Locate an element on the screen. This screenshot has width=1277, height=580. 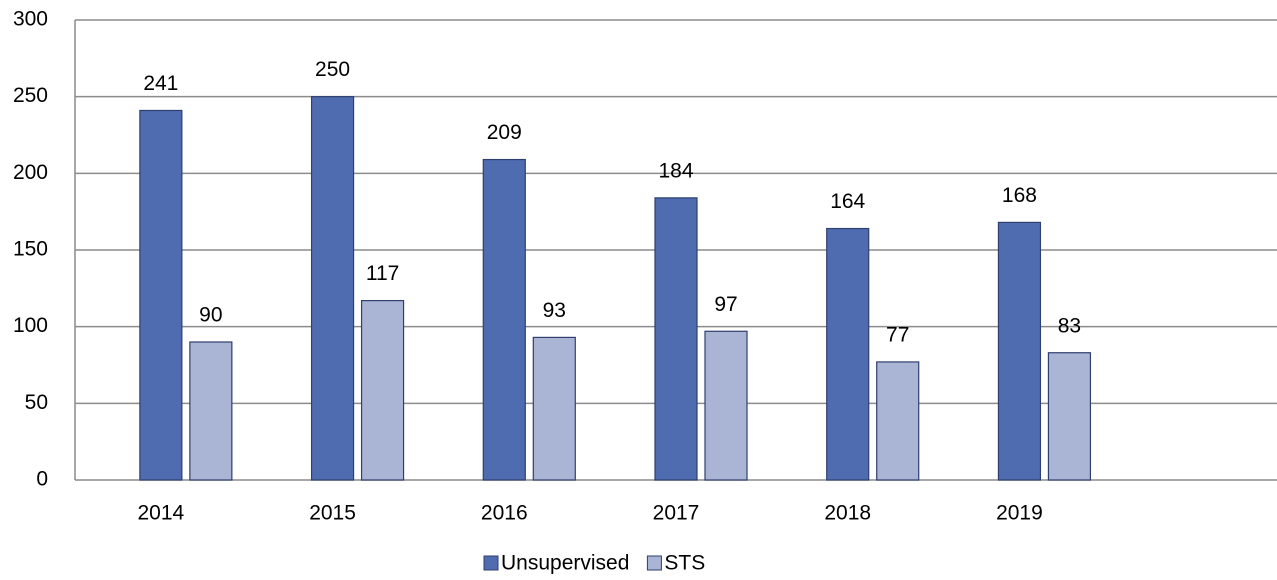
legend-label: STS is located at coordinates (684, 563).